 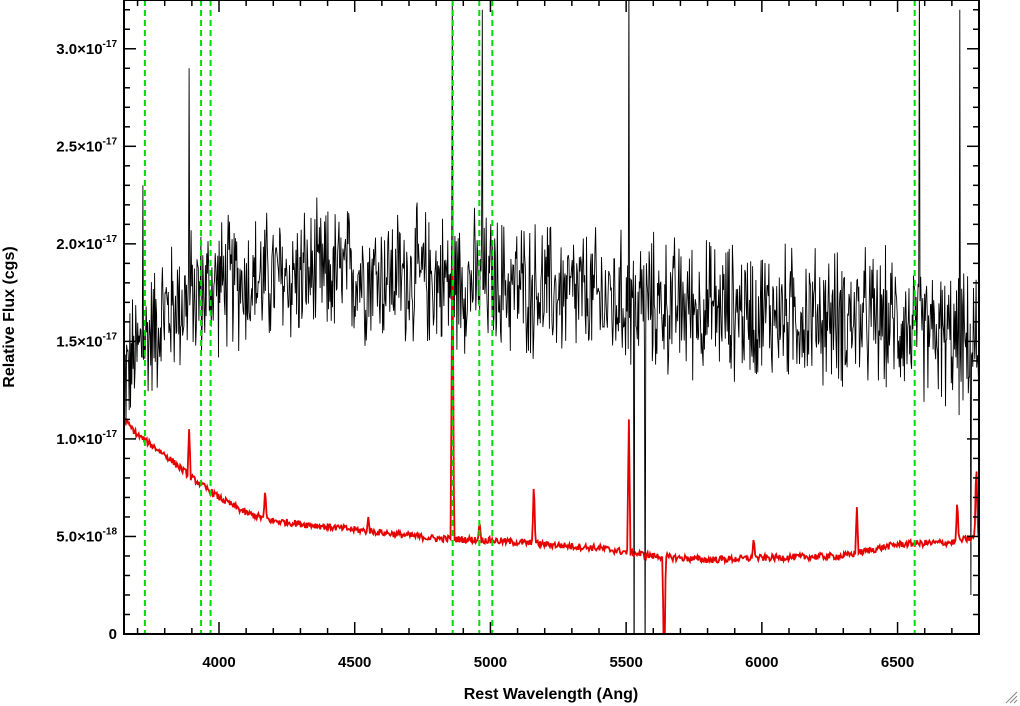 I want to click on y-axis-title: Relative Flux (cgs), so click(x=9, y=316).